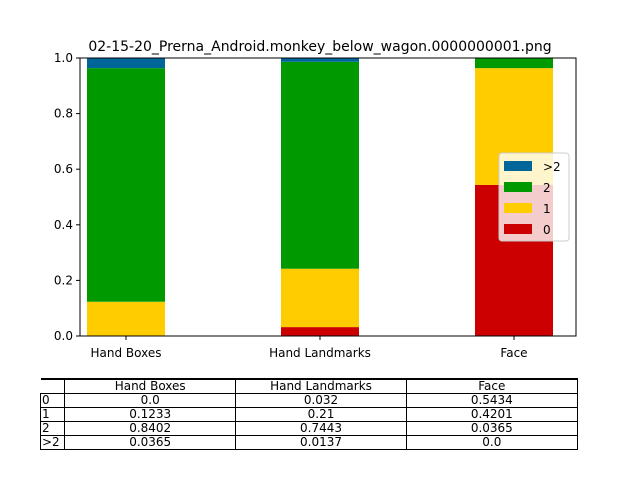  Describe the element at coordinates (52, 400) in the screenshot. I see `table-row-label: 0` at that location.